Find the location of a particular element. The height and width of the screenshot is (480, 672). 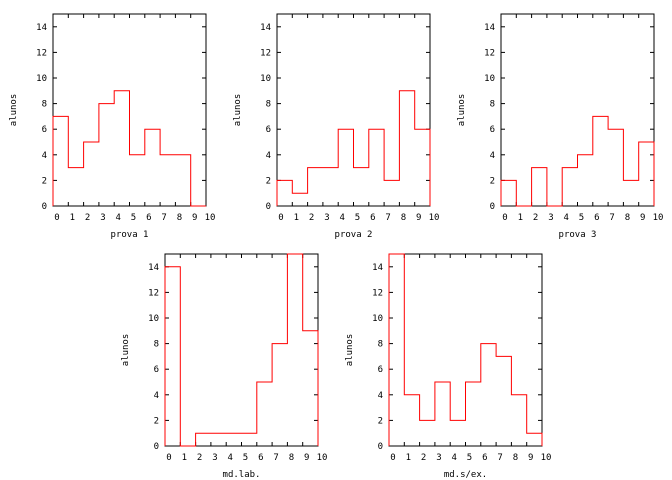

x-axis-label: prova 1 is located at coordinates (130, 235).